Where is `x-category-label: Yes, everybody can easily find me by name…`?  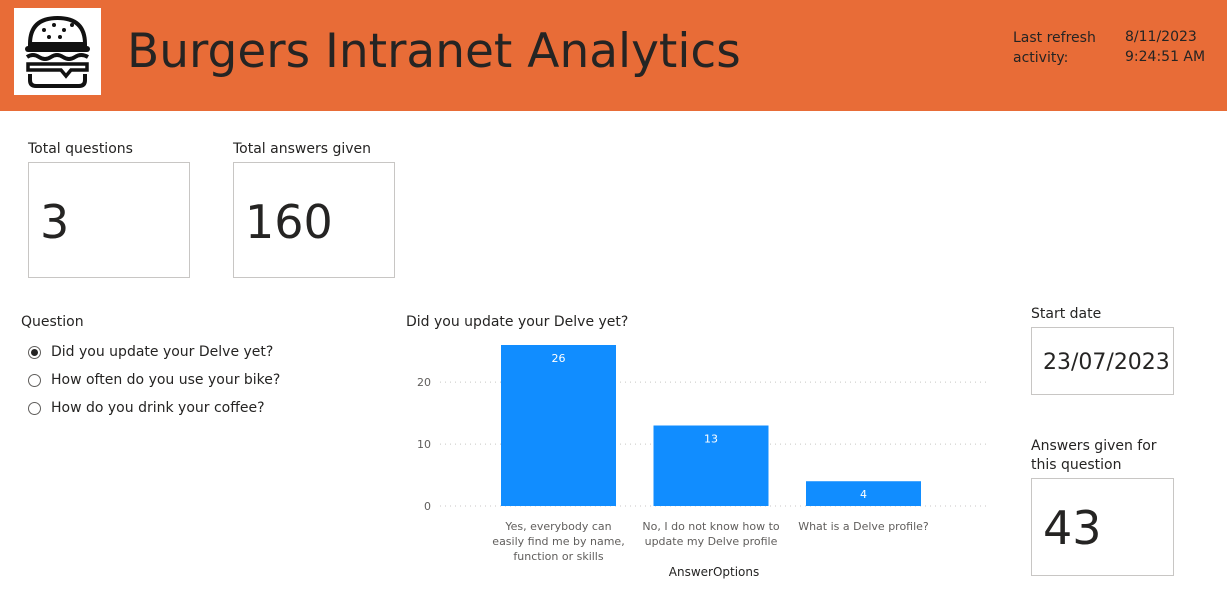 x-category-label: Yes, everybody can easily find me by name… is located at coordinates (558, 541).